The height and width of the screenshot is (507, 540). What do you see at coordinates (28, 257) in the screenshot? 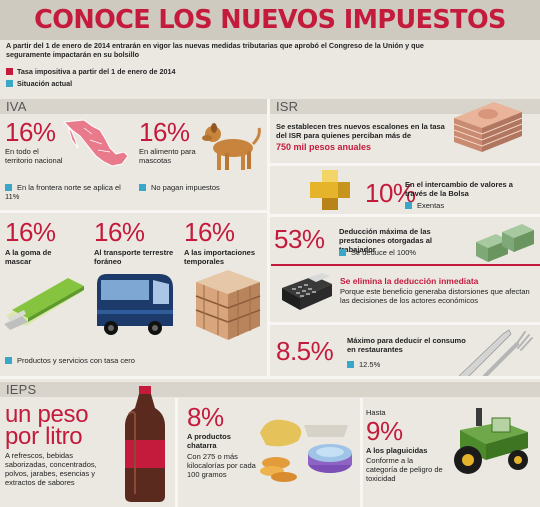
I see `iva-label-goma: A la goma de mascar` at bounding box center [28, 257].